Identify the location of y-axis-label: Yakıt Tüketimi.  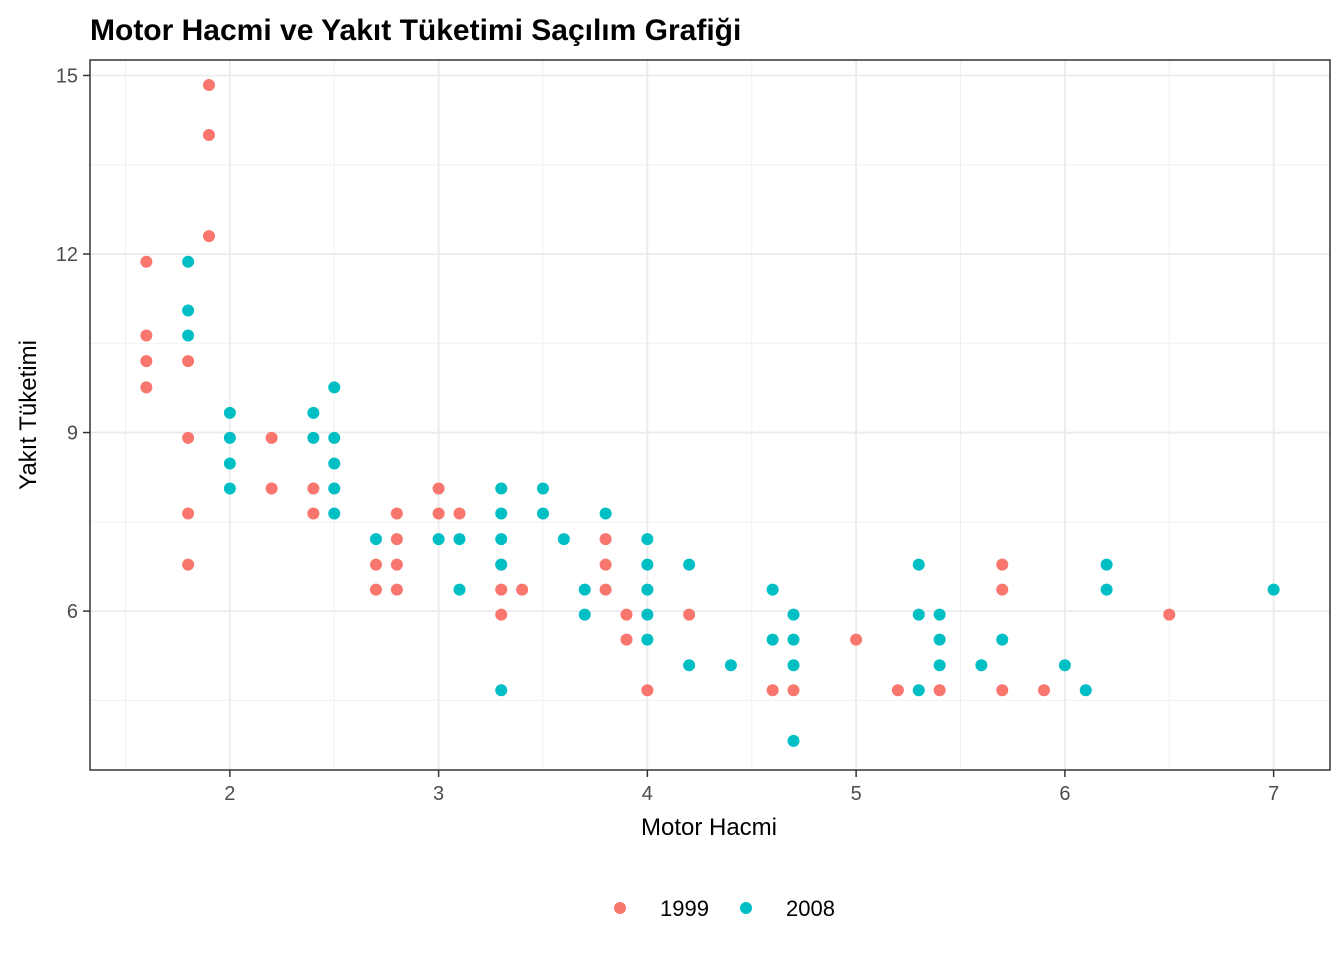
(28, 415).